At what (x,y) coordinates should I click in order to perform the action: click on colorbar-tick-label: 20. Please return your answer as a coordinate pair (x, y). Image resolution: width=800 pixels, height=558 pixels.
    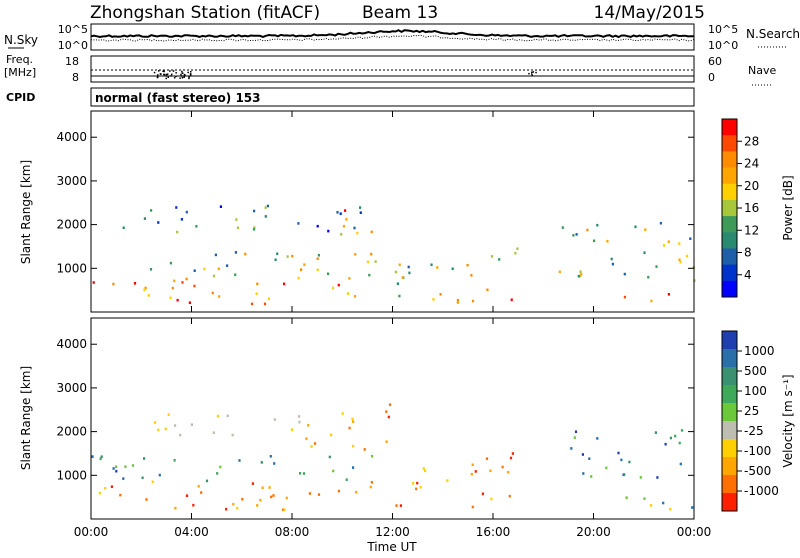
    Looking at the image, I should click on (751, 186).